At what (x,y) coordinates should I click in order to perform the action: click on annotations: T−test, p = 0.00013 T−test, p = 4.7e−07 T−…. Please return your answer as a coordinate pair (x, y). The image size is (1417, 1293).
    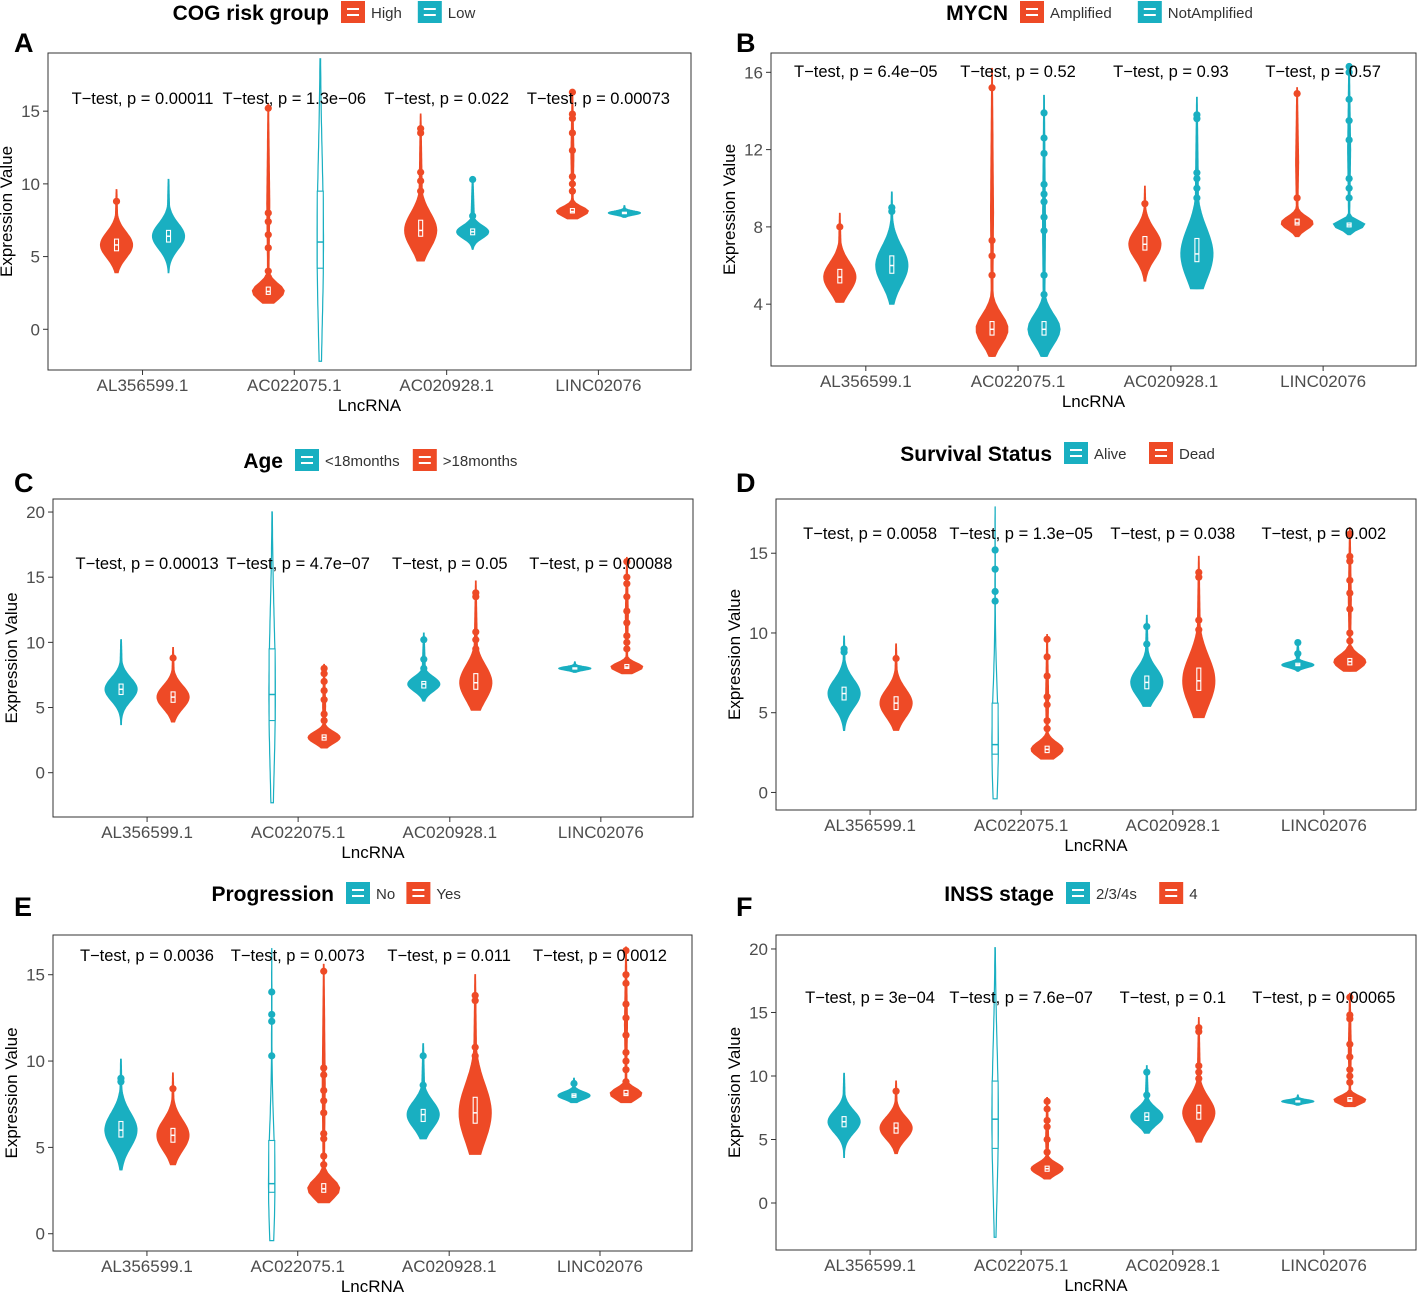
    Looking at the image, I should click on (374, 564).